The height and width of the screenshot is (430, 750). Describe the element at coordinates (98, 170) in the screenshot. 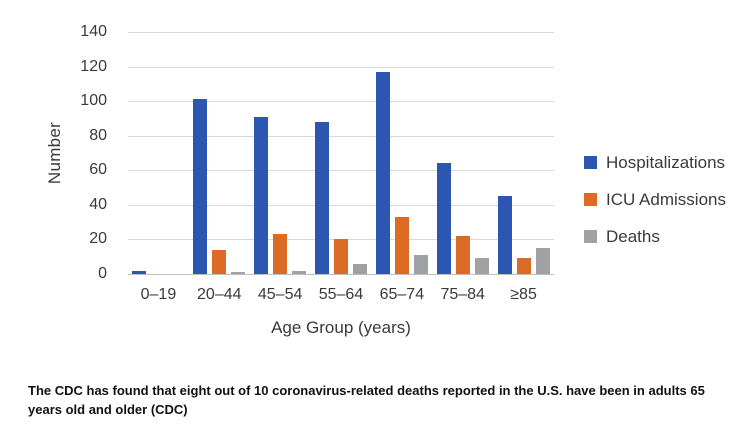

I see `y-tick-label-60: 60` at that location.